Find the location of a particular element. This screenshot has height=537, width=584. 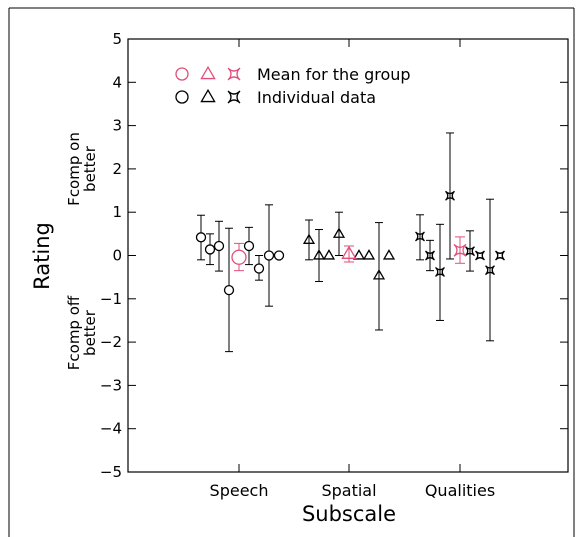

legend-entry-mean is located at coordinates (208, 73).